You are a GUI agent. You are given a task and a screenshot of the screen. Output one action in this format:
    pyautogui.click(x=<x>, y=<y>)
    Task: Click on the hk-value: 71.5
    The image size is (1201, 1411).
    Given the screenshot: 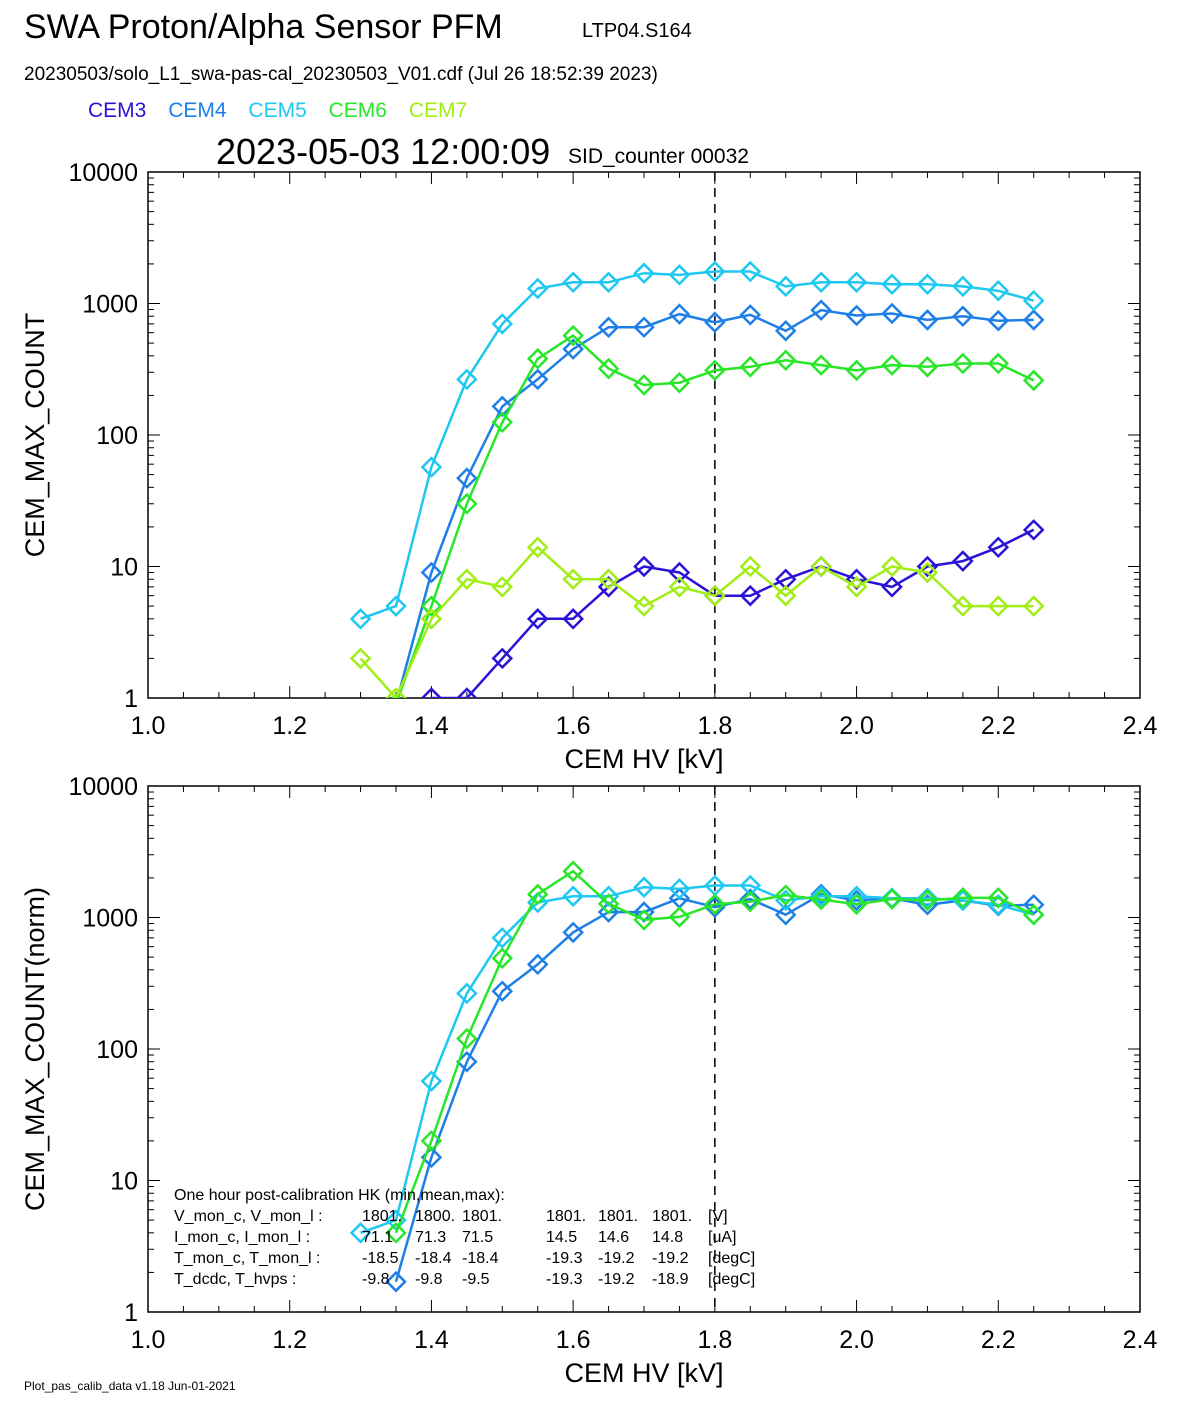 What is the action you would take?
    pyautogui.click(x=477, y=1237)
    